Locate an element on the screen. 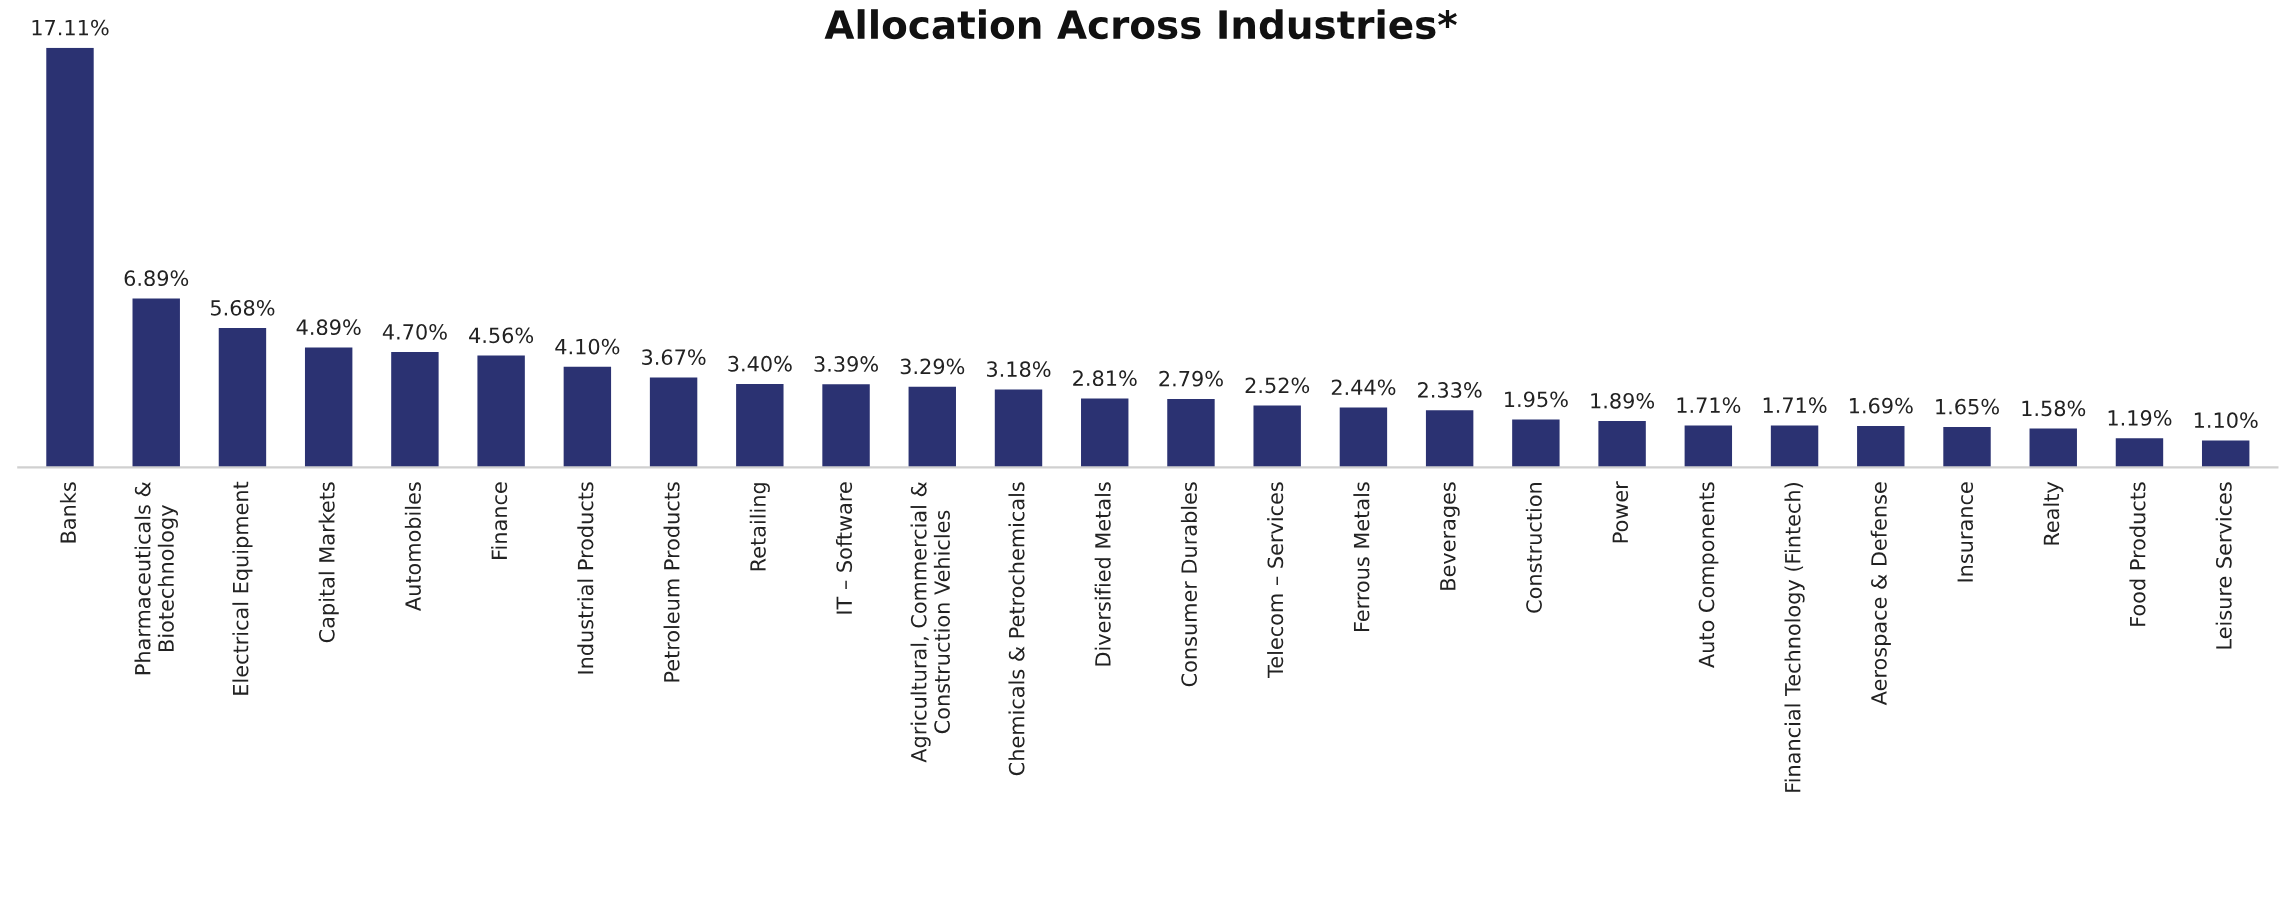 This screenshot has width=2282, height=920. data-label: 3.67% is located at coordinates (674, 357).